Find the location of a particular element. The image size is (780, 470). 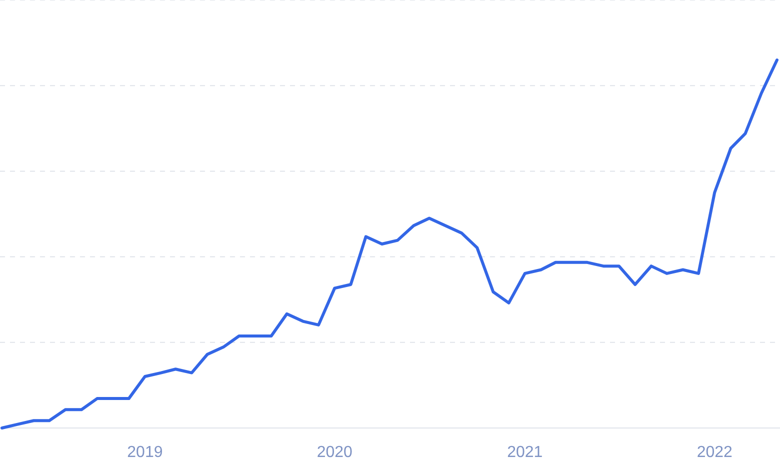

x-tick-label: 2022 is located at coordinates (714, 452).